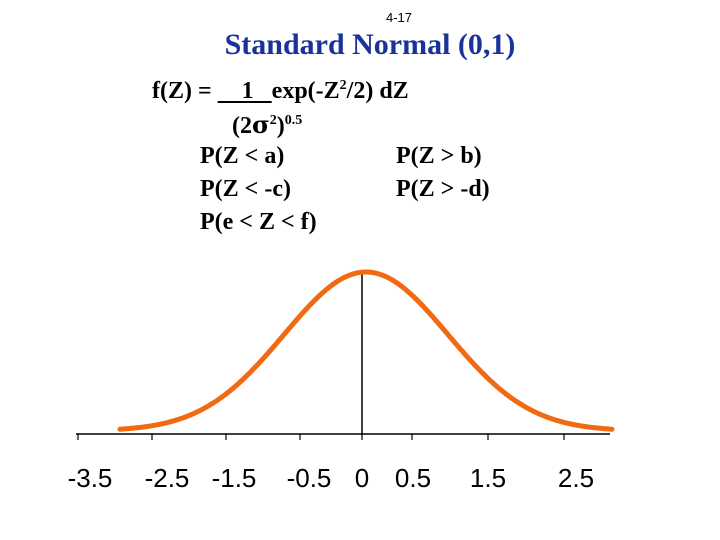  Describe the element at coordinates (167, 478) in the screenshot. I see `x-tick-label: -2.5` at that location.